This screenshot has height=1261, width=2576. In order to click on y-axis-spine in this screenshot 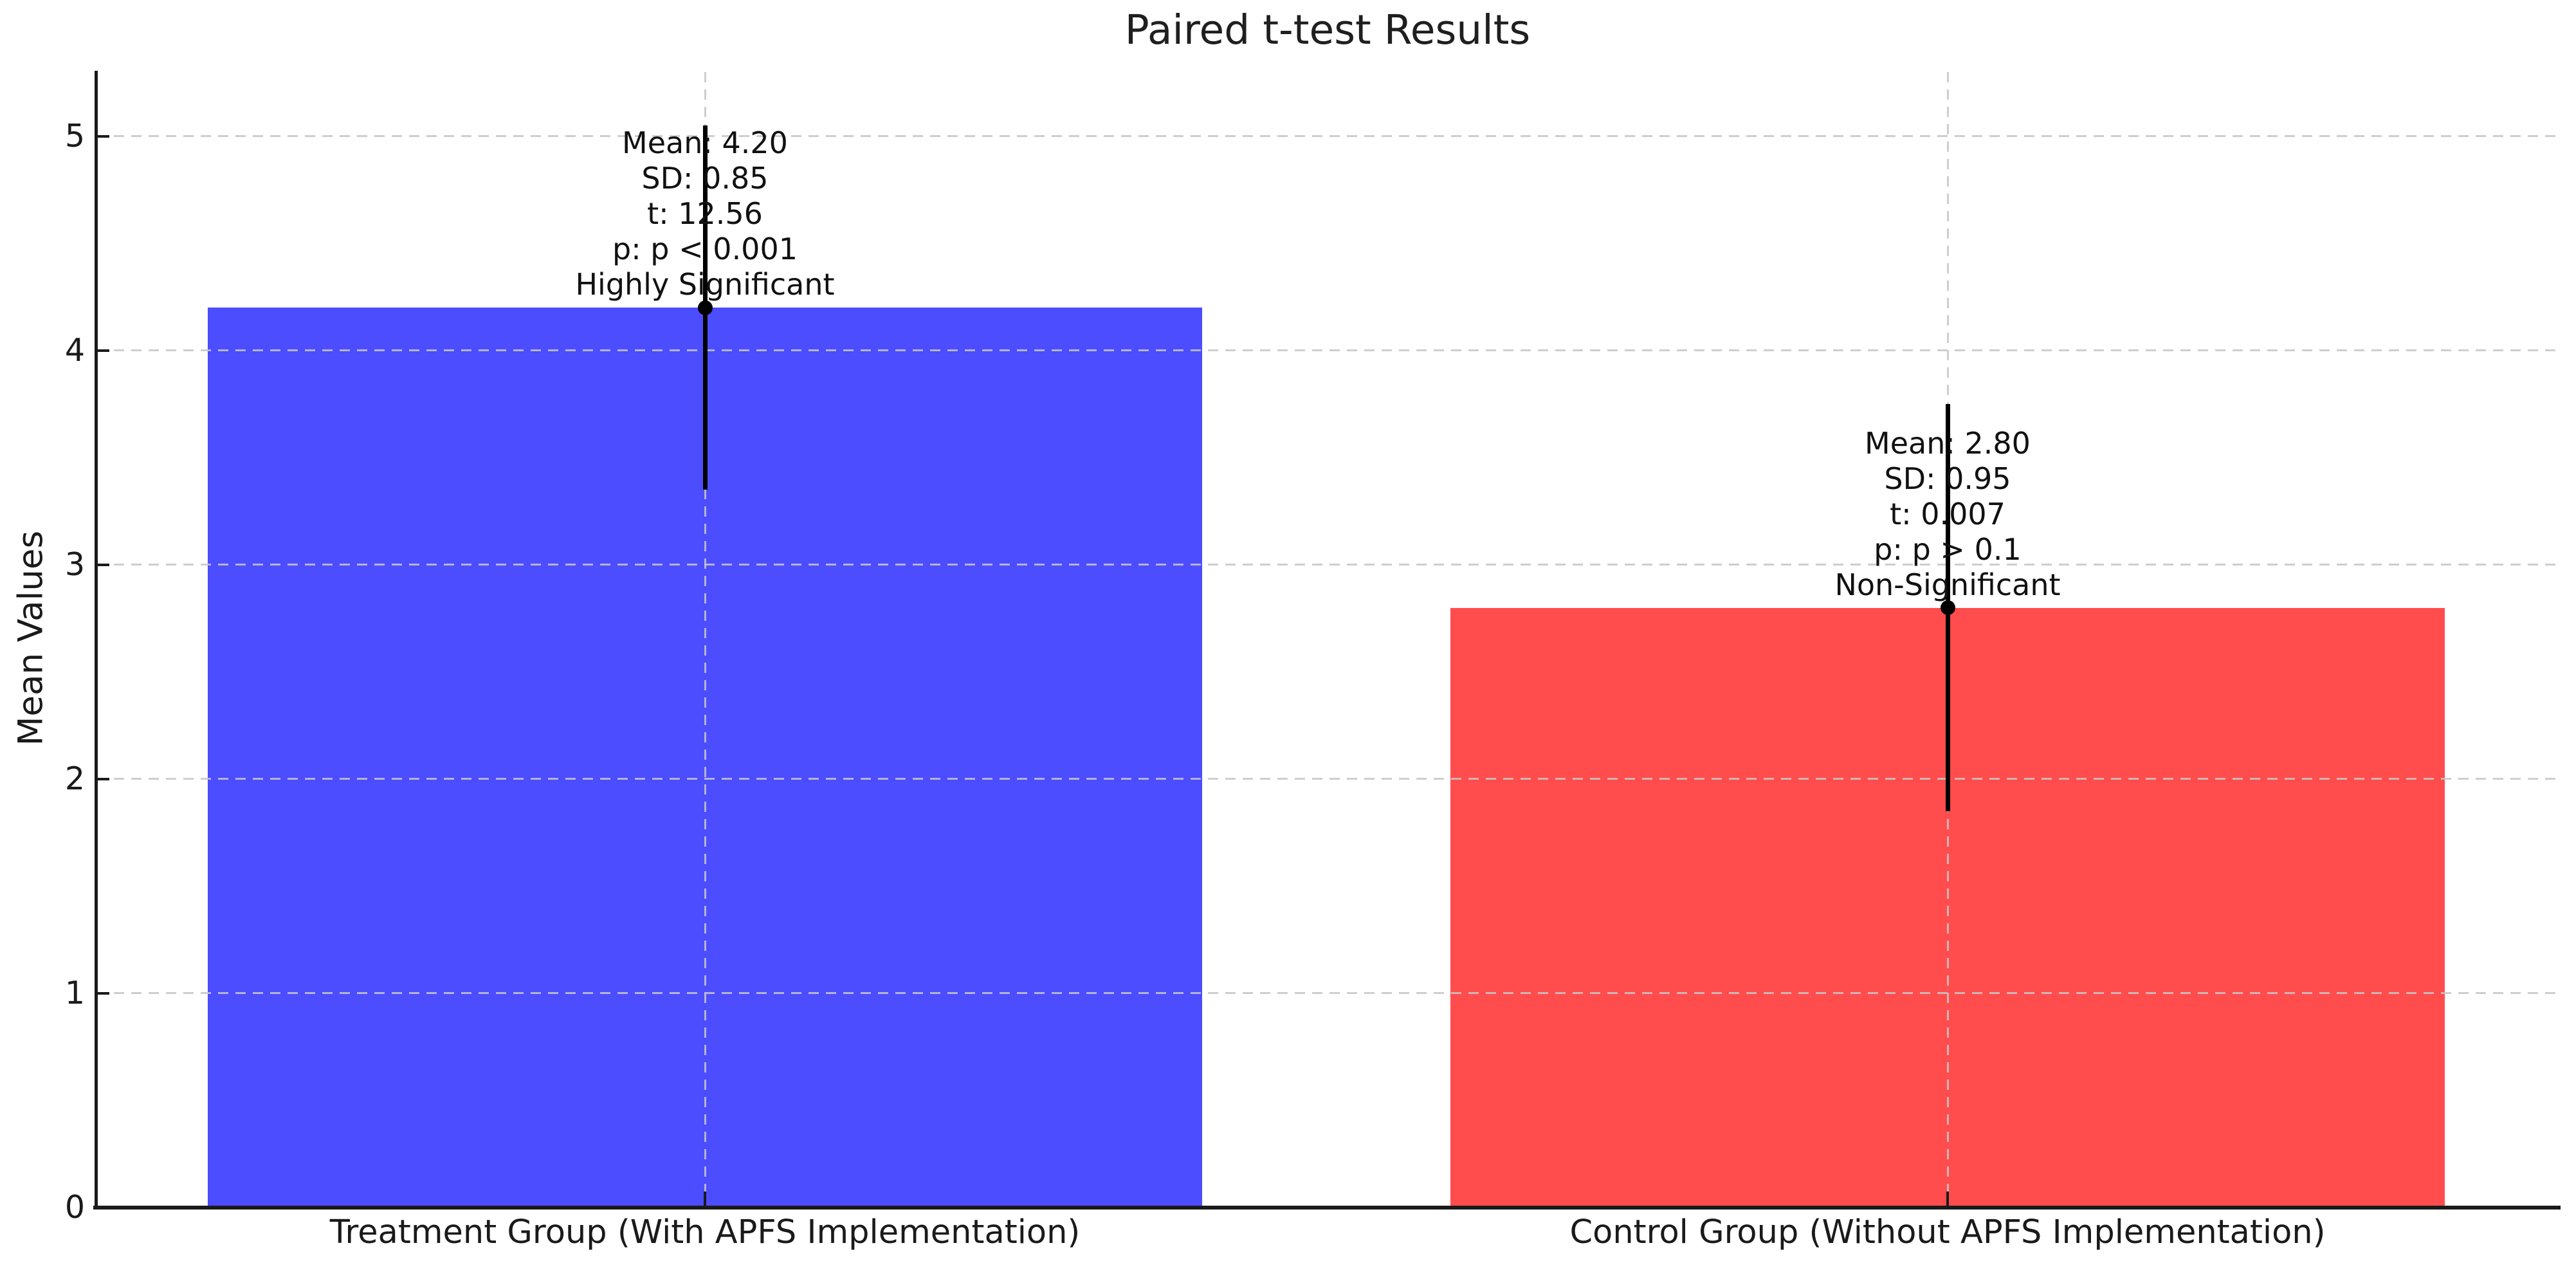, I will do `click(96, 640)`.